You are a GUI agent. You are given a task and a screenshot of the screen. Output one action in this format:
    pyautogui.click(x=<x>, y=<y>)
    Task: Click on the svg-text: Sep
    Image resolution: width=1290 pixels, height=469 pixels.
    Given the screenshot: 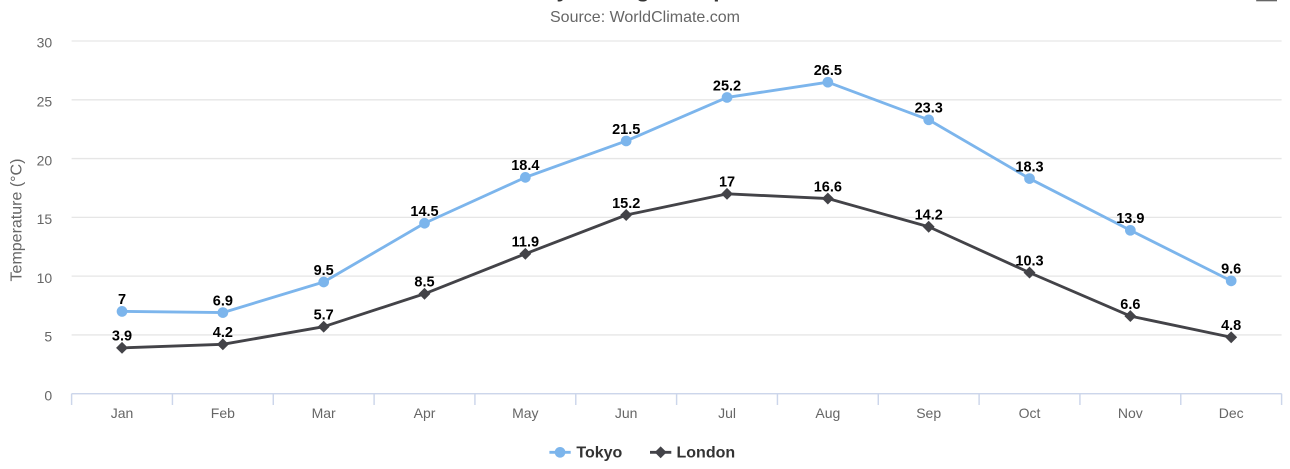 What is the action you would take?
    pyautogui.click(x=928, y=413)
    